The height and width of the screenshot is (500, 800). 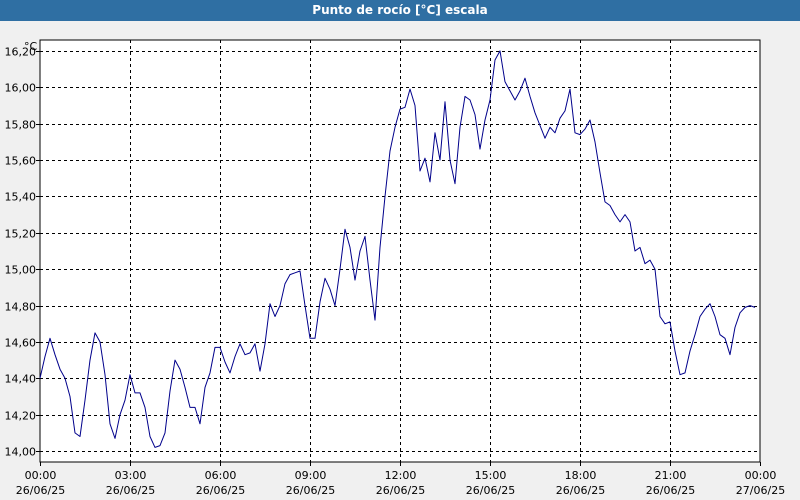 What do you see at coordinates (21, 197) in the screenshot?
I see `y-tick-label: 15,40` at bounding box center [21, 197].